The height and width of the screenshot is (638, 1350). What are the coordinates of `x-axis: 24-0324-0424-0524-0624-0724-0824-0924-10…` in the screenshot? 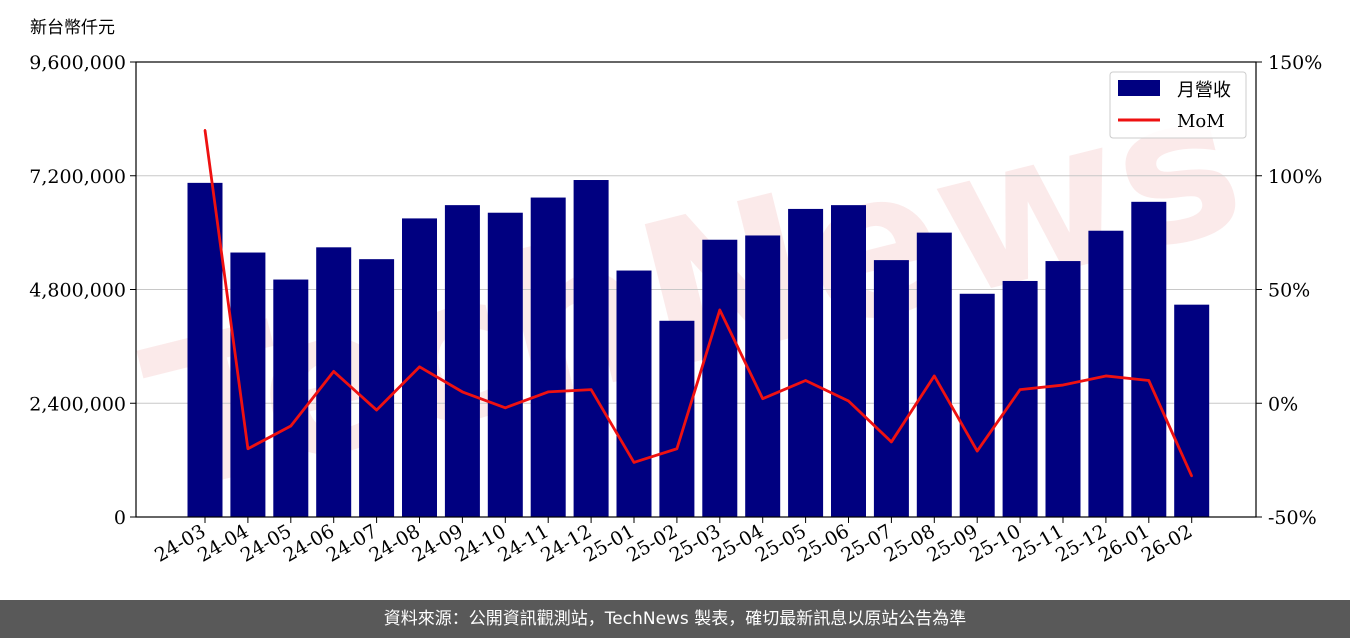 It's located at (673, 542).